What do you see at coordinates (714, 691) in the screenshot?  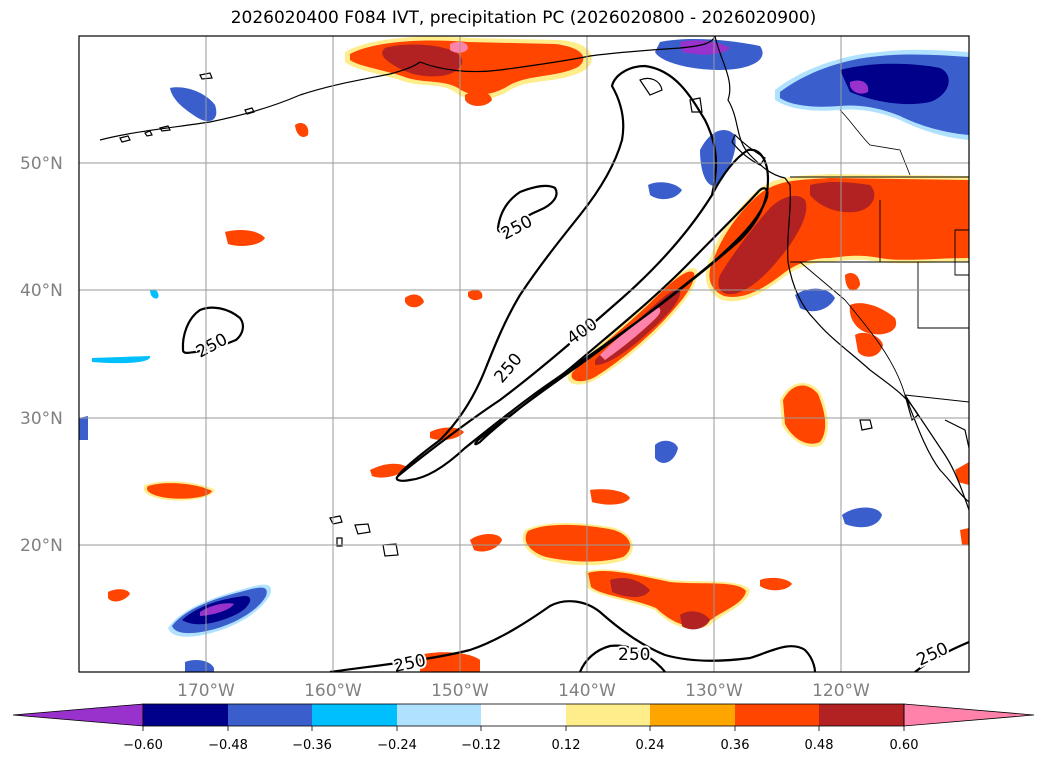 I see `lon-label-130w: 130°W` at bounding box center [714, 691].